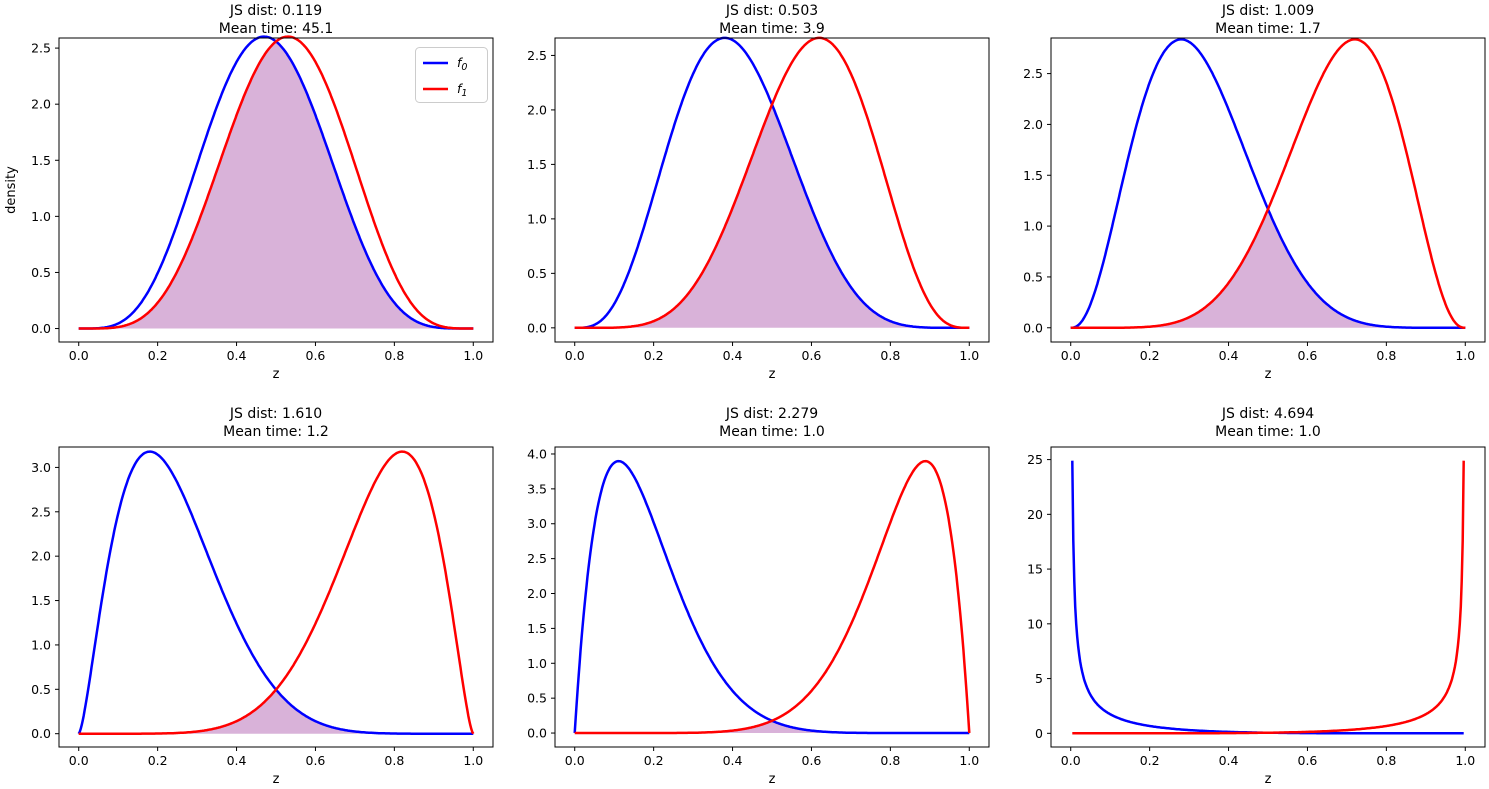 This screenshot has height=789, width=1489. I want to click on legend-label-f1: f1, so click(462, 90).